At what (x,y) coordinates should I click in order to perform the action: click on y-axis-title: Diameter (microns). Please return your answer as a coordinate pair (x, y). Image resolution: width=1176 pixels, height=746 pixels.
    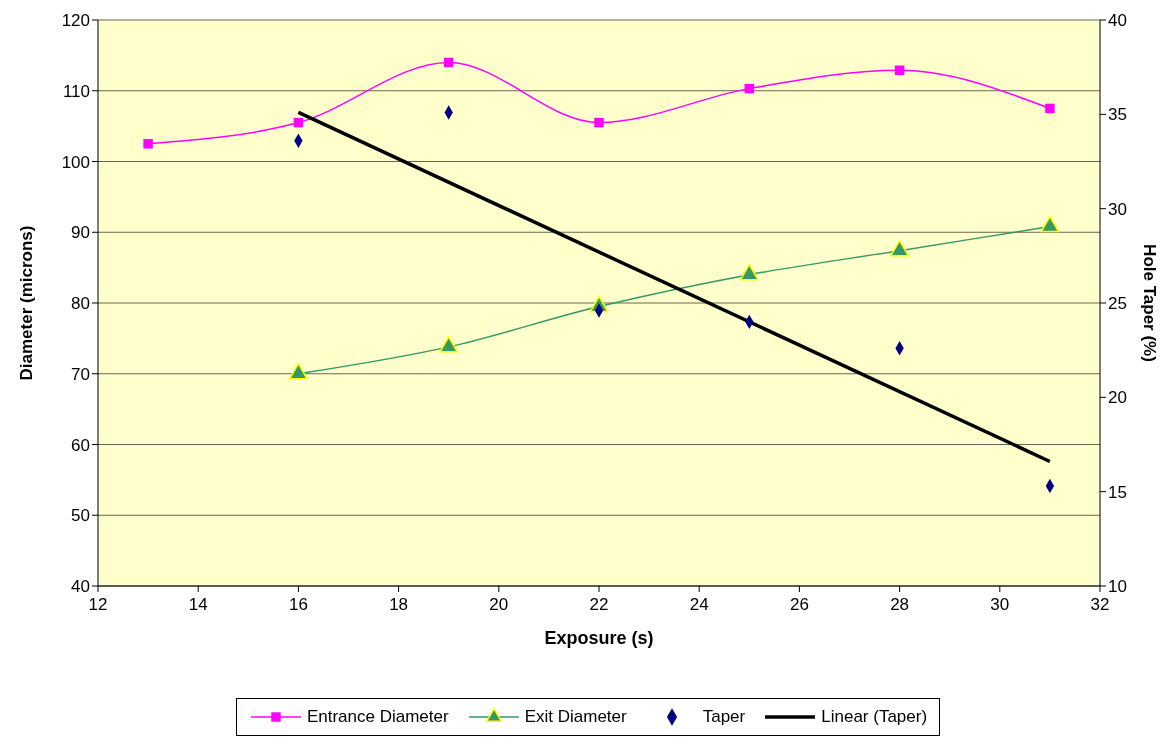
    Looking at the image, I should click on (27, 303).